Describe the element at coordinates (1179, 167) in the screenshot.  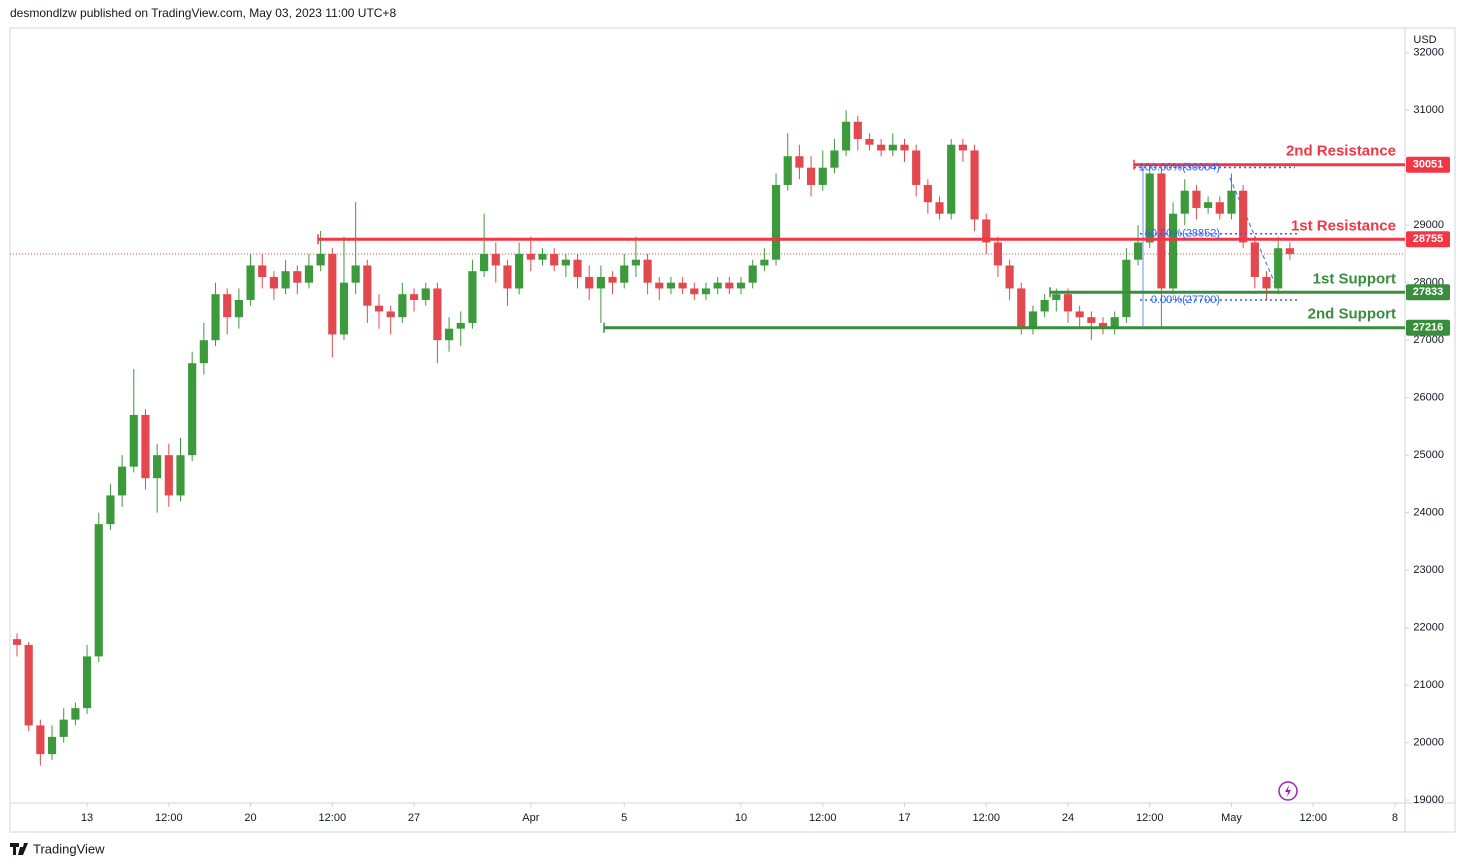
I see `fib-label: 100.00%(30004)` at that location.